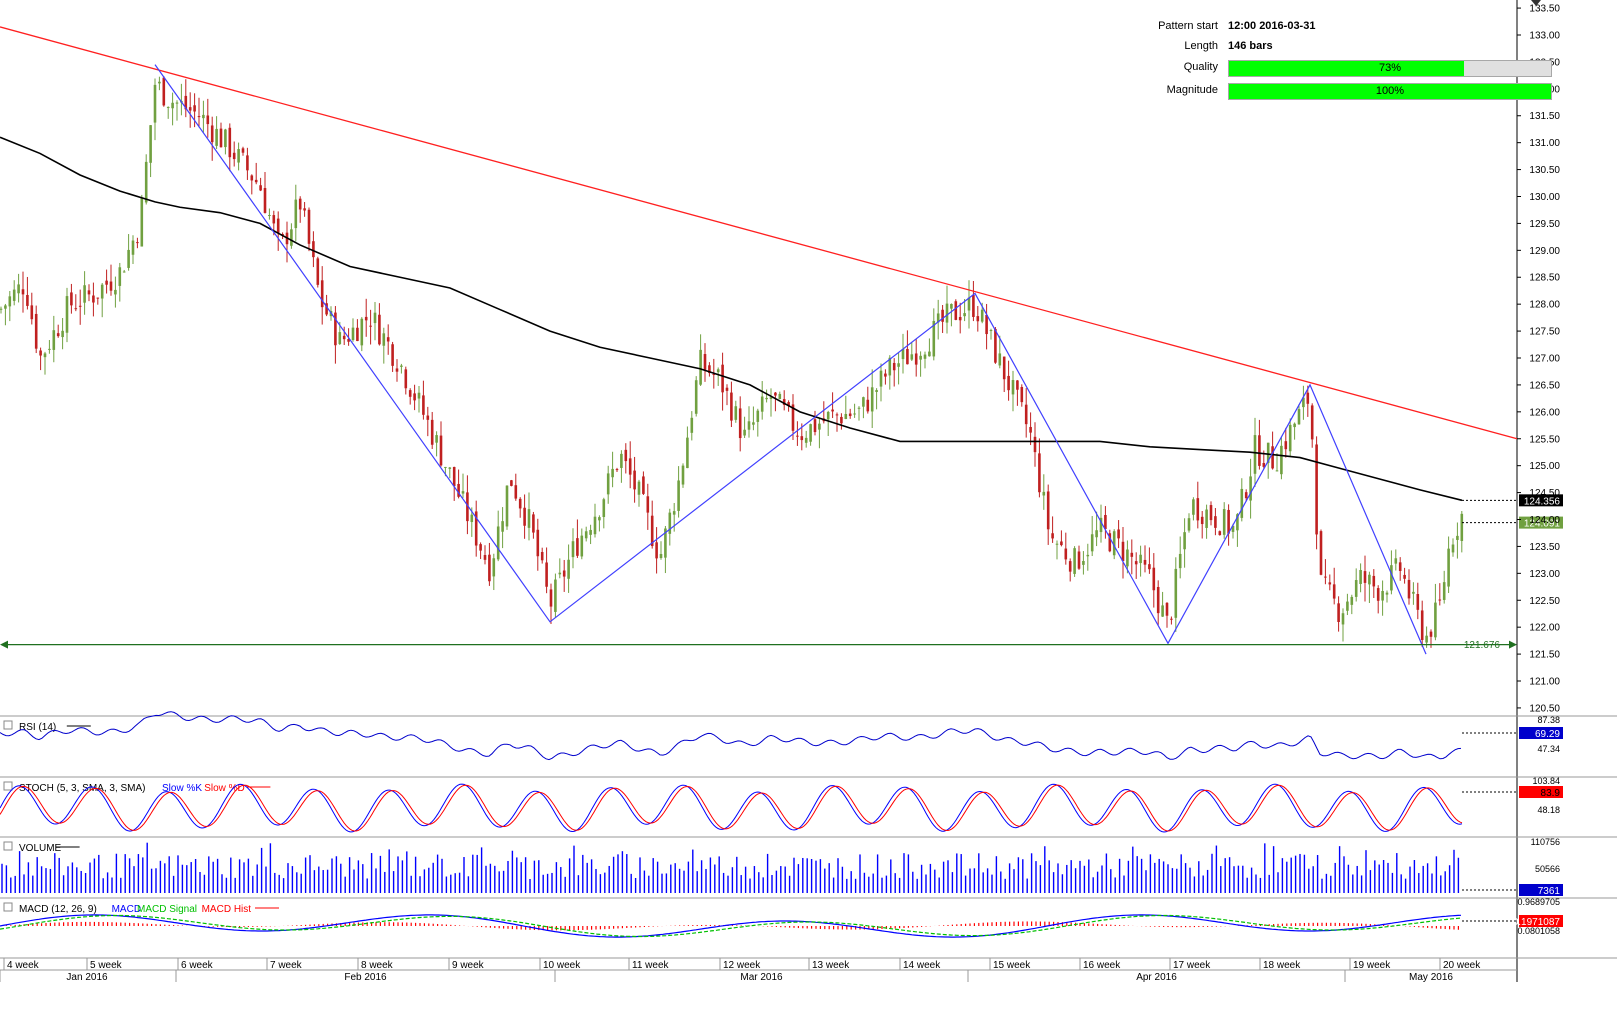  Describe the element at coordinates (1462, 965) in the screenshot. I see `week-label: 20 week` at that location.